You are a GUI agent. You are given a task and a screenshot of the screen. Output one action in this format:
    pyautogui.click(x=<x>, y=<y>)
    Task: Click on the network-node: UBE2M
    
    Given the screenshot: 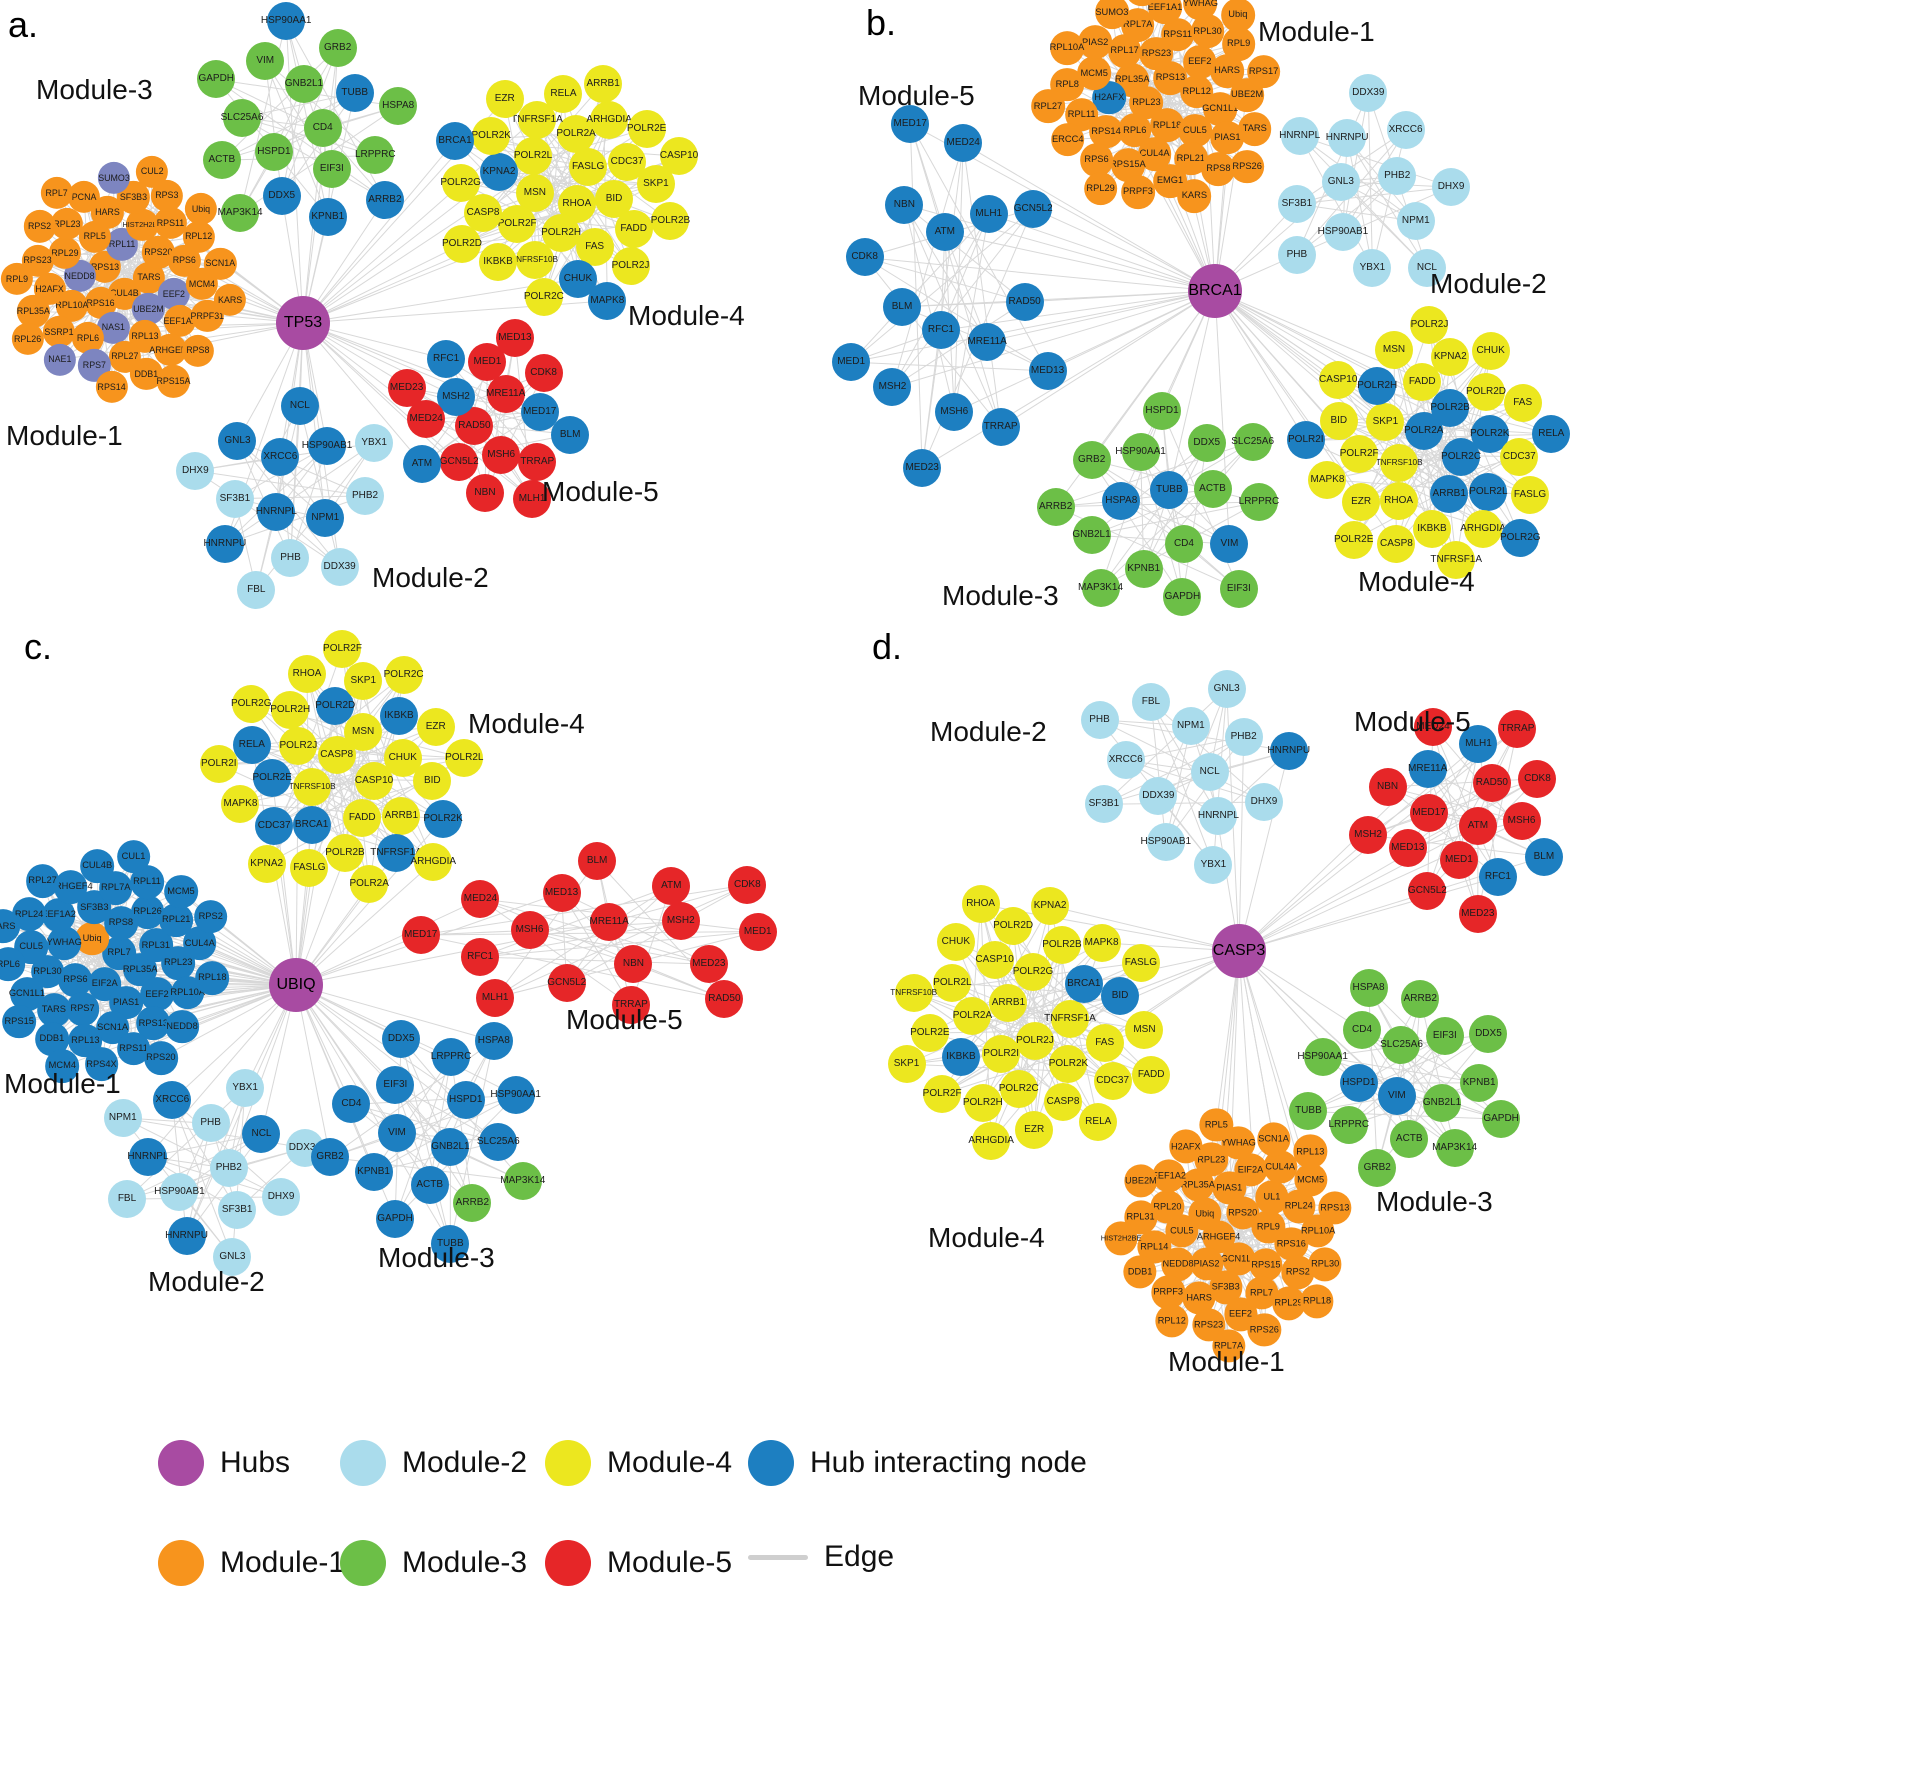 What is the action you would take?
    pyautogui.click(x=1141, y=1181)
    